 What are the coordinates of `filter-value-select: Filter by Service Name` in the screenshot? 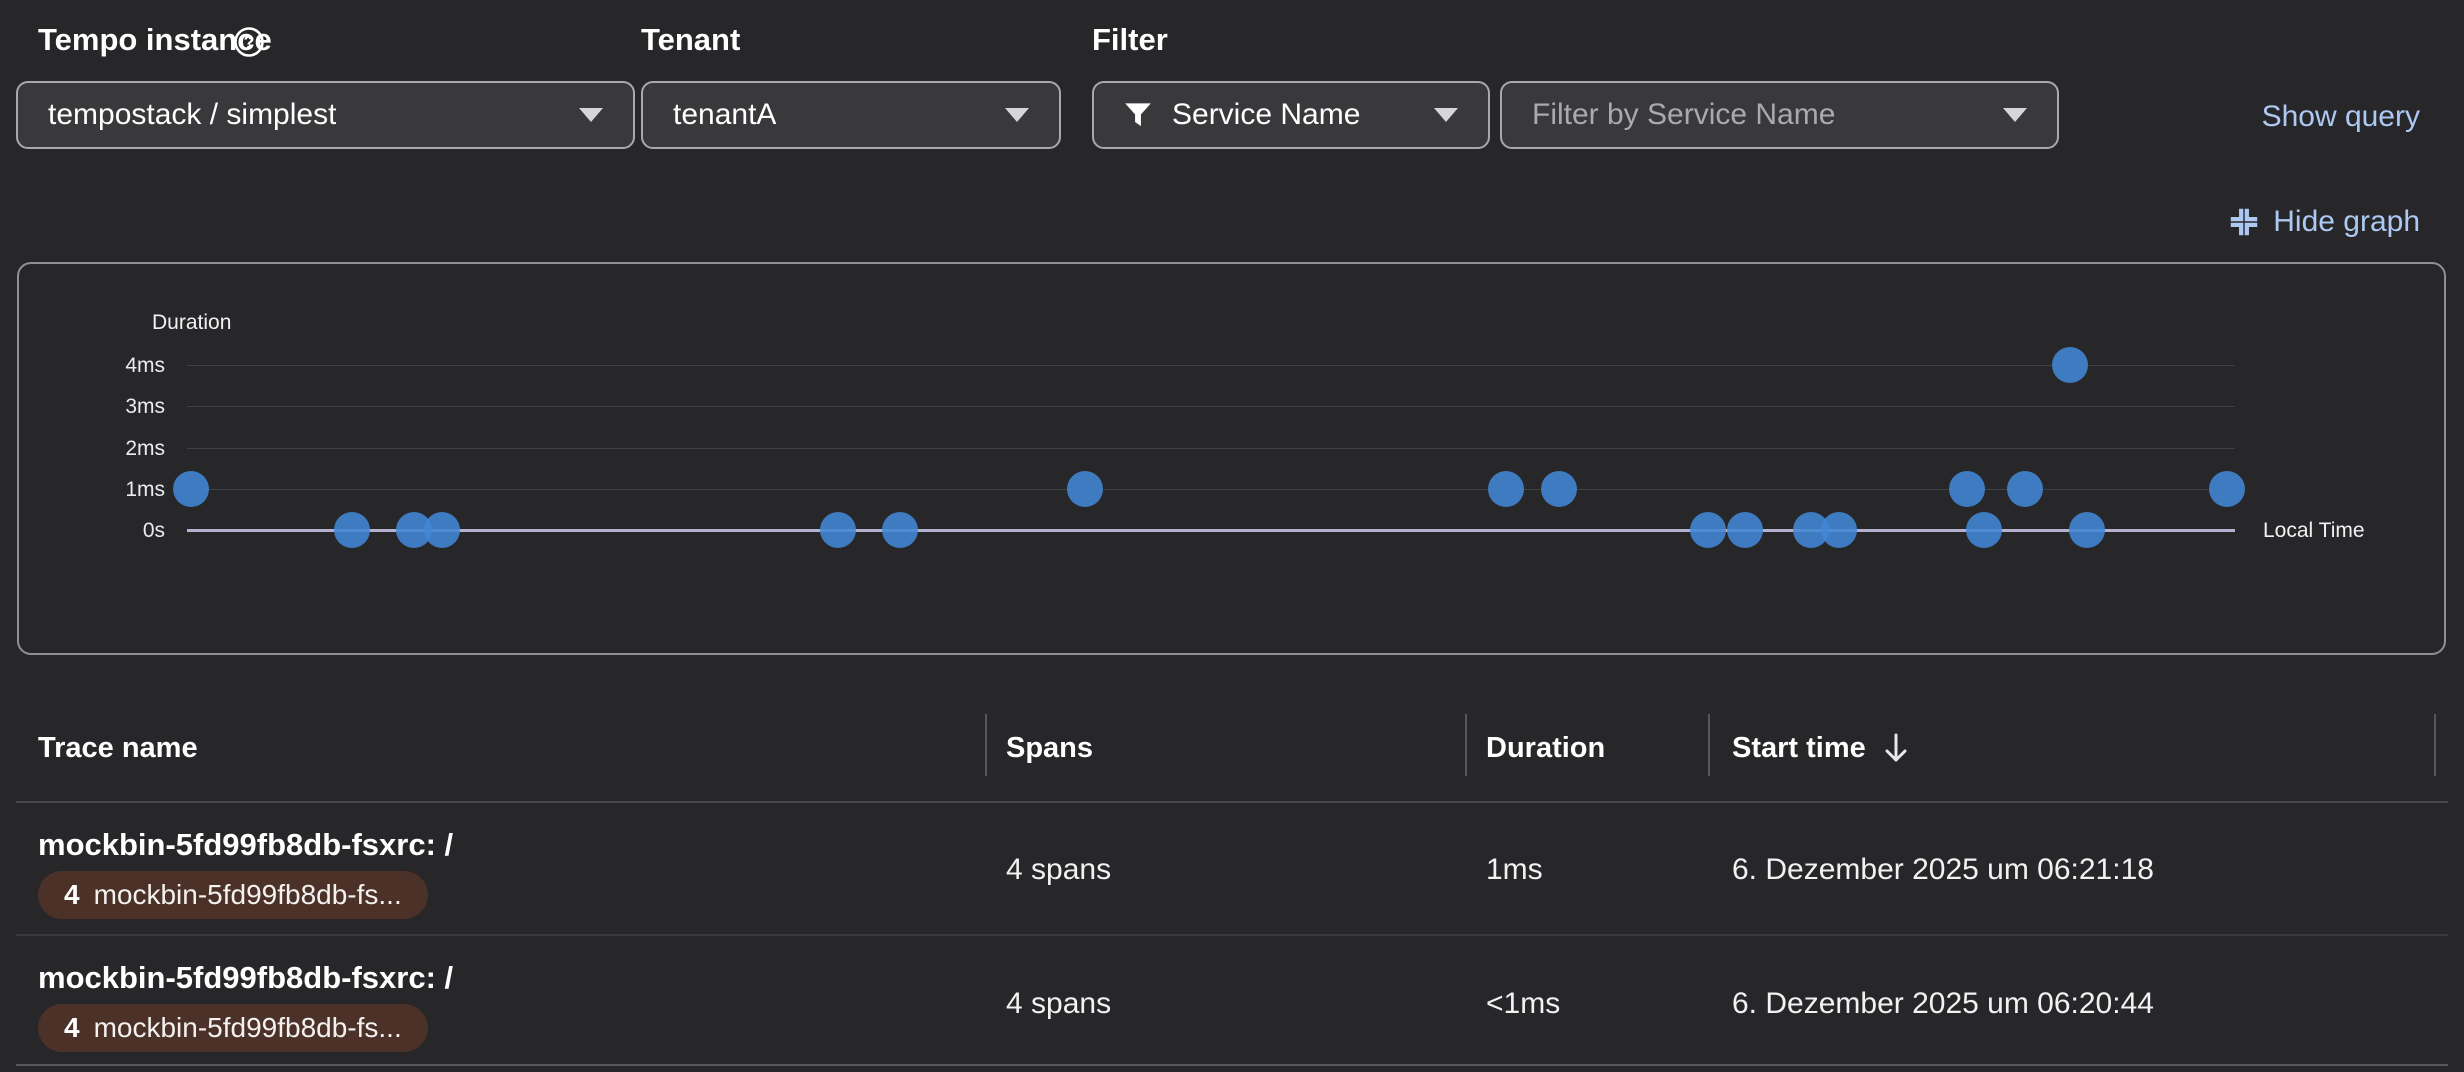 It's located at (1779, 115).